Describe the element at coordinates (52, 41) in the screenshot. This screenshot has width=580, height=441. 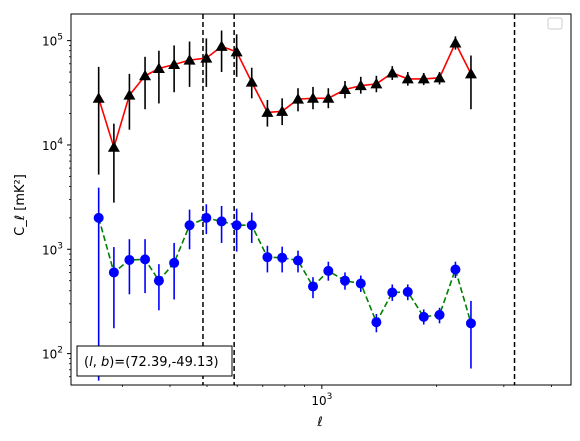
I see `tick-label: 10⁵` at that location.